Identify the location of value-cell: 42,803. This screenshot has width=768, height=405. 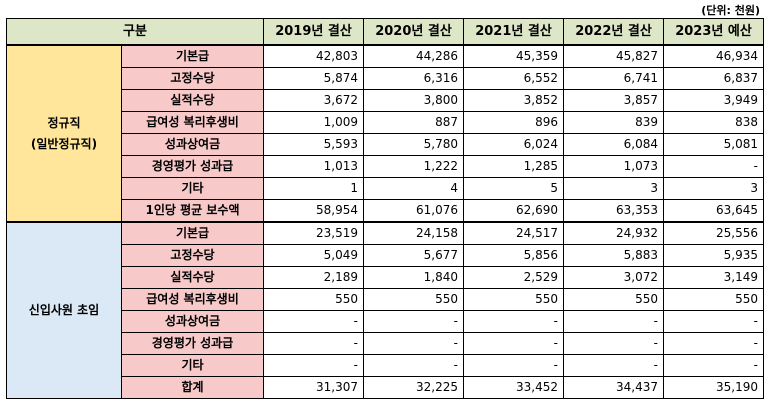
(314, 56).